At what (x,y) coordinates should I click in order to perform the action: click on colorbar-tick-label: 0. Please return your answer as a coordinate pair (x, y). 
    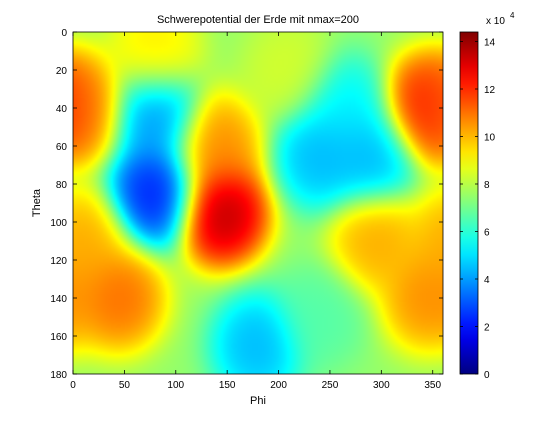
    Looking at the image, I should click on (487, 375).